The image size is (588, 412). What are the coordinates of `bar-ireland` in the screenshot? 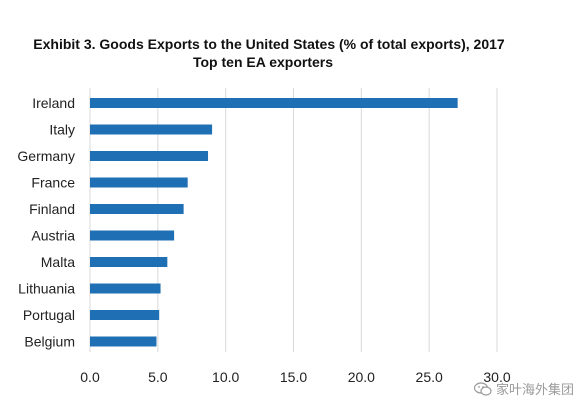 It's located at (274, 103).